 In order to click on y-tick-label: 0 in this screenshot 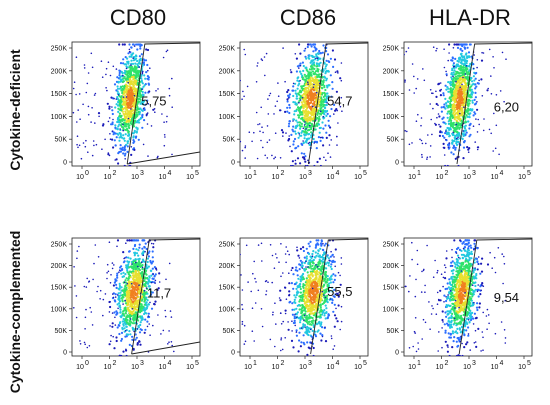, I will do `click(65, 353)`.